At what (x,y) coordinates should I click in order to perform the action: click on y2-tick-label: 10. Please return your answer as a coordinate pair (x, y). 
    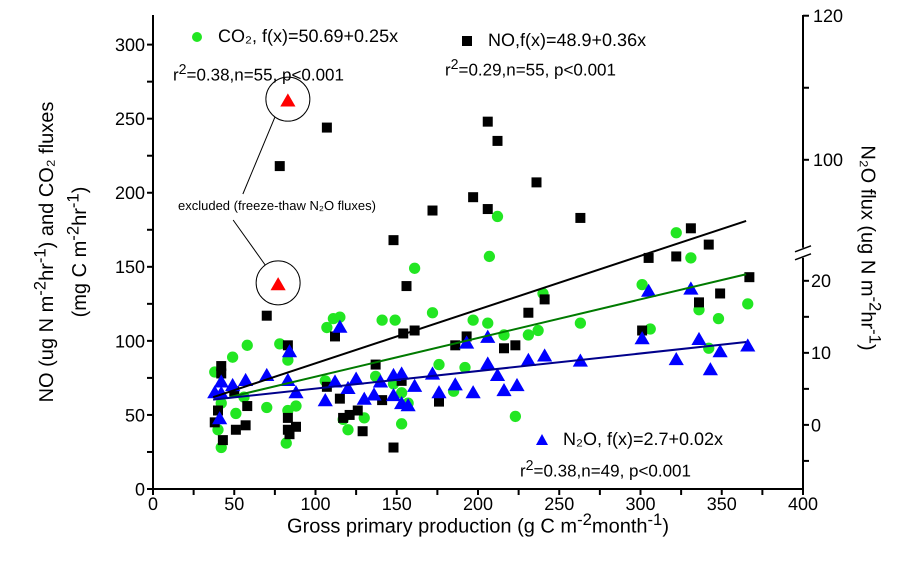
    Looking at the image, I should click on (821, 353).